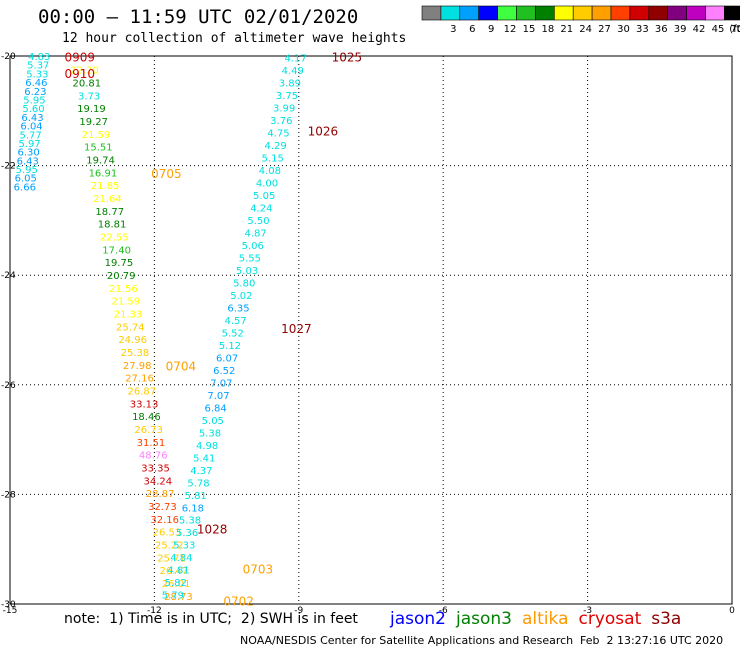  I want to click on track-a-value: 5.33, so click(37, 74).